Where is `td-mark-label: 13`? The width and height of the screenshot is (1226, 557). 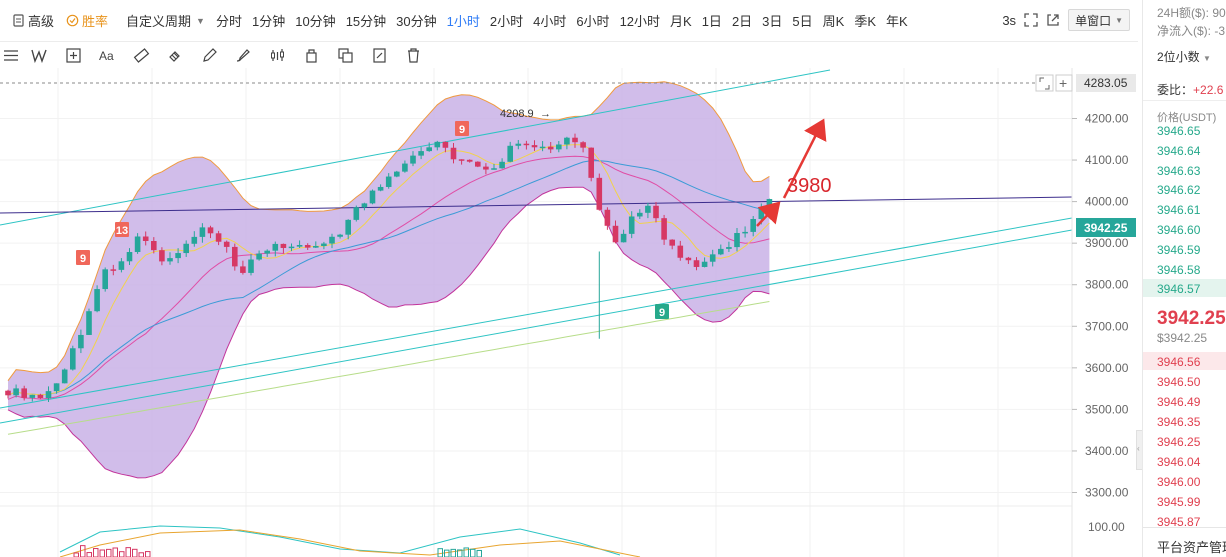
td-mark-label: 13 is located at coordinates (122, 231).